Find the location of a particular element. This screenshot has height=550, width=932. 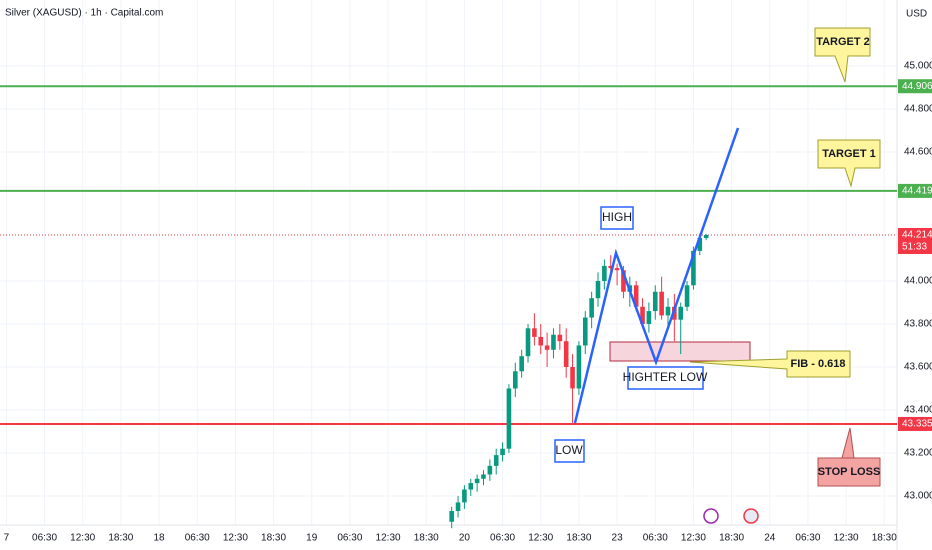

countdown: 51:33 is located at coordinates (914, 247).